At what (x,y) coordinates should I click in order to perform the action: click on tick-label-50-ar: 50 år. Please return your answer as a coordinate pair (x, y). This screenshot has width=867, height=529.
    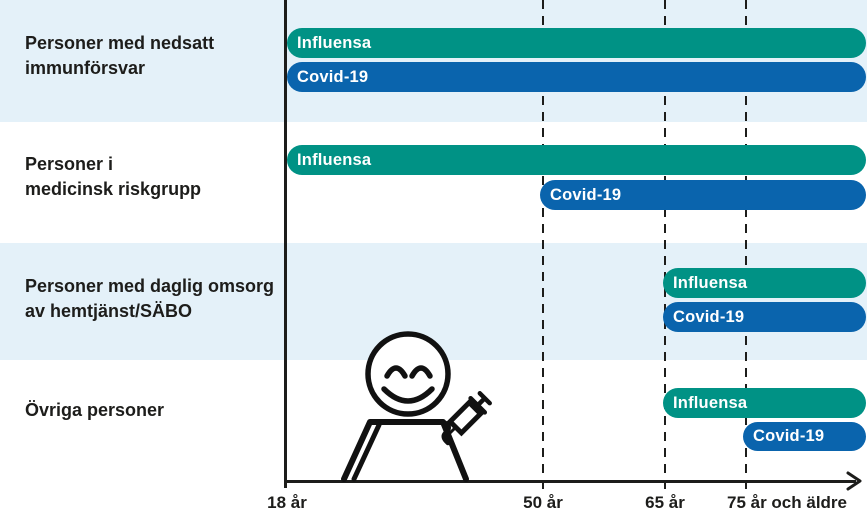
    Looking at the image, I should click on (543, 502).